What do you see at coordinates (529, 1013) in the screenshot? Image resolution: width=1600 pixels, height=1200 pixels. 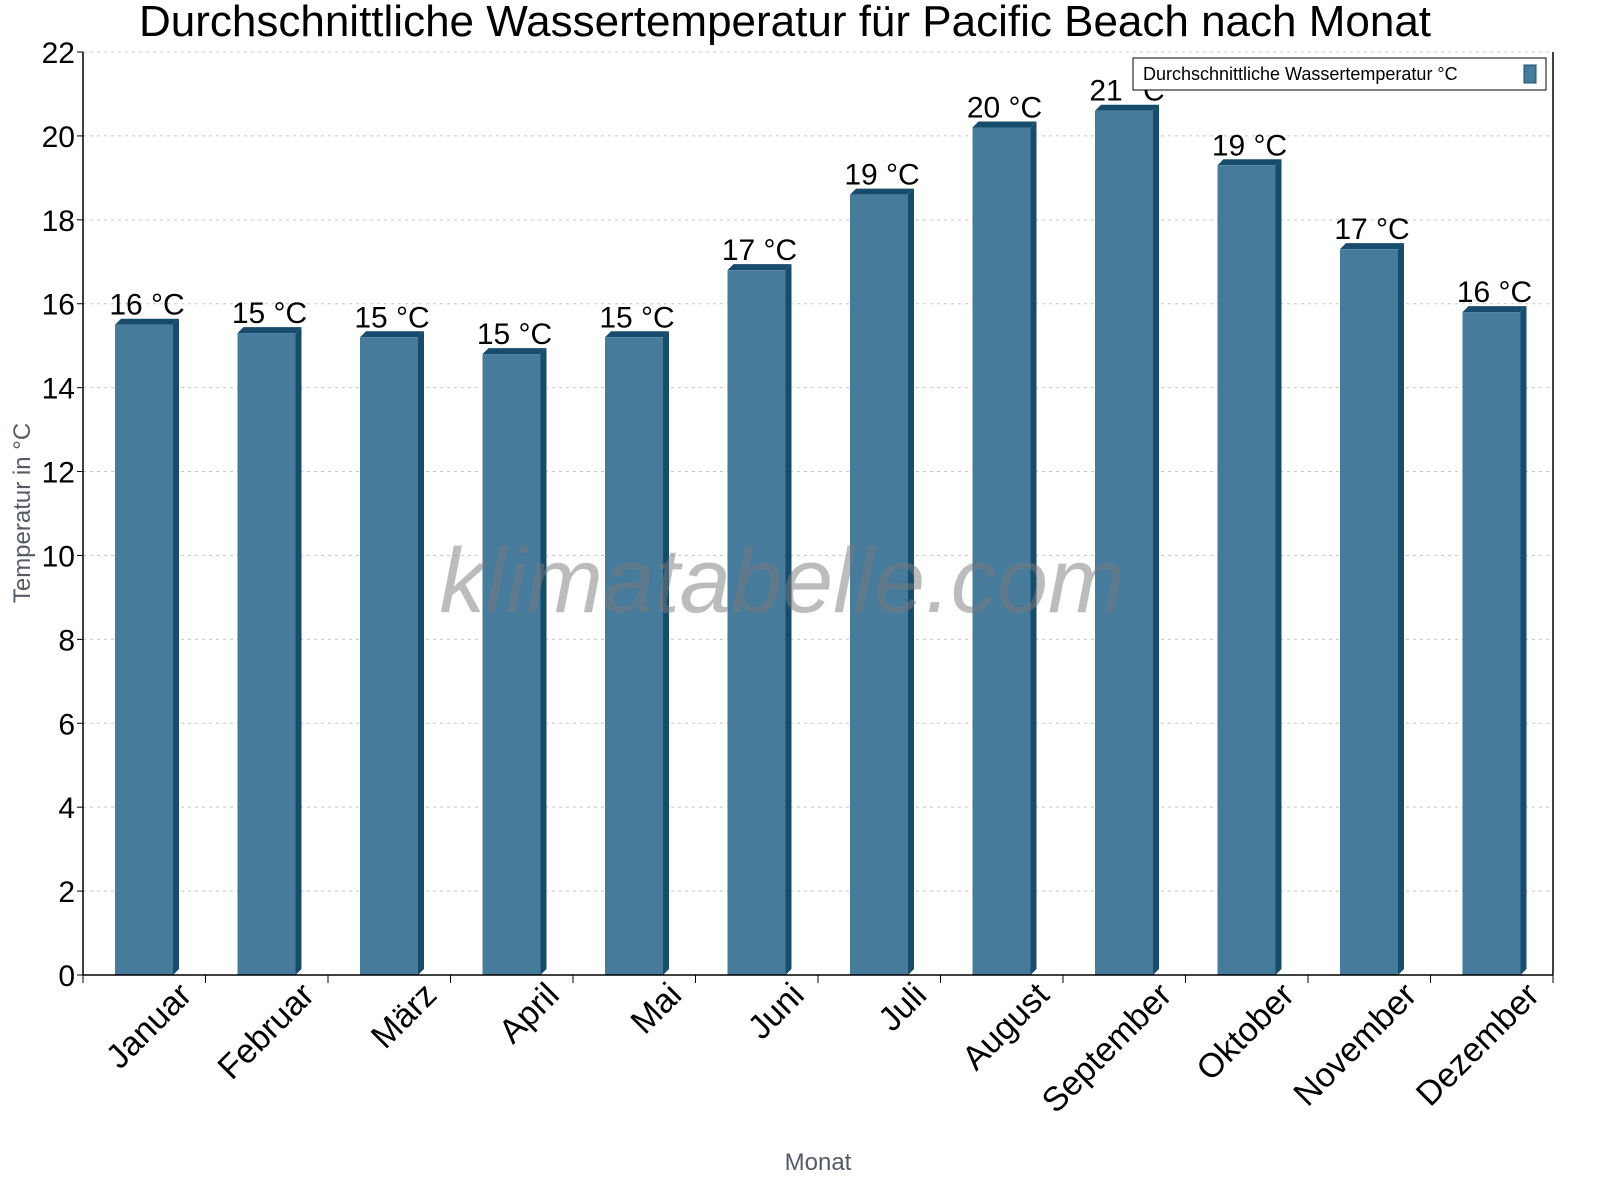 I see `x-tick-label: April` at bounding box center [529, 1013].